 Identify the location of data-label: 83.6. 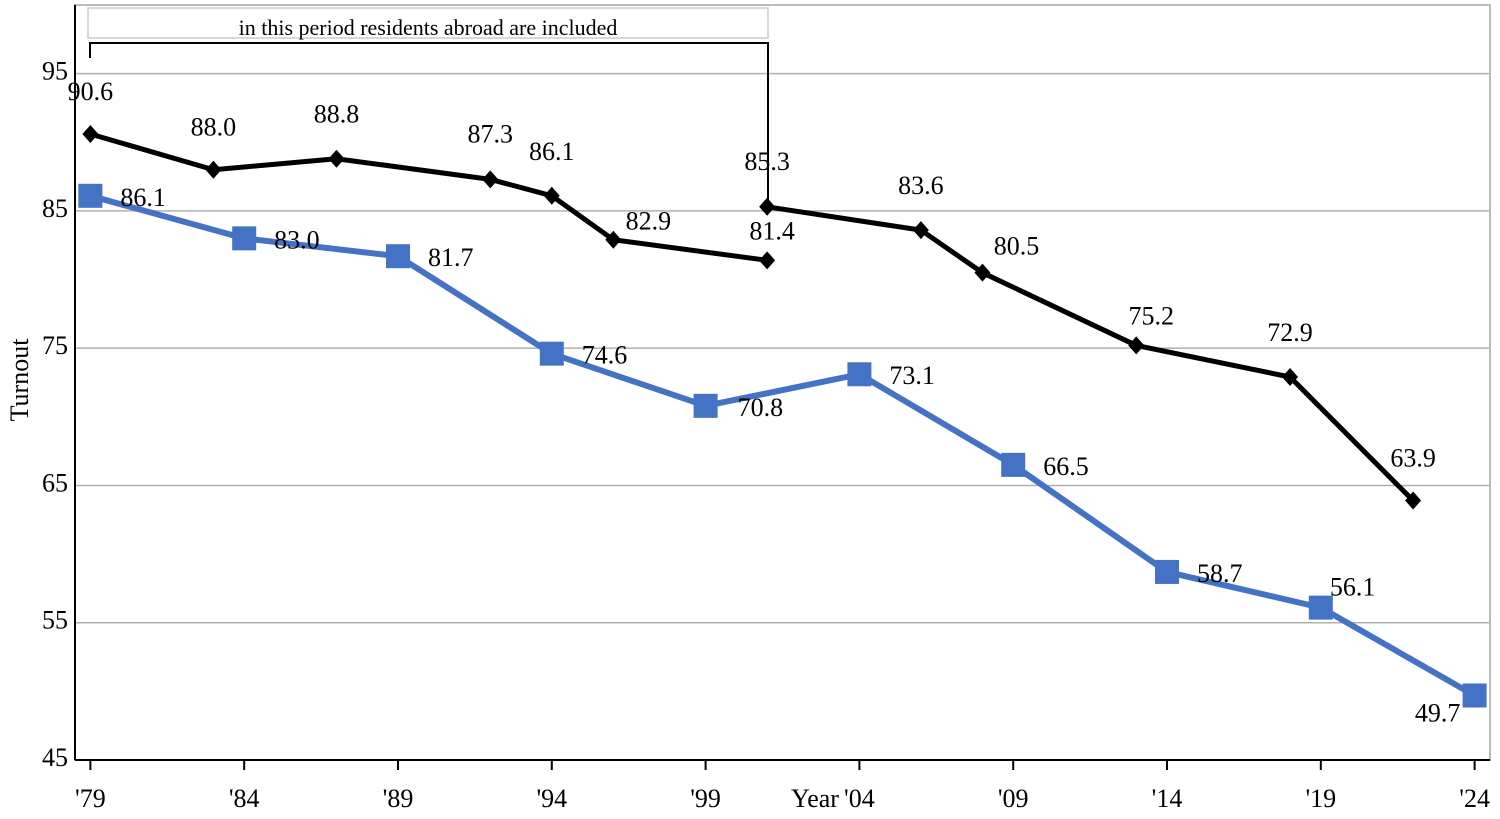
(921, 185).